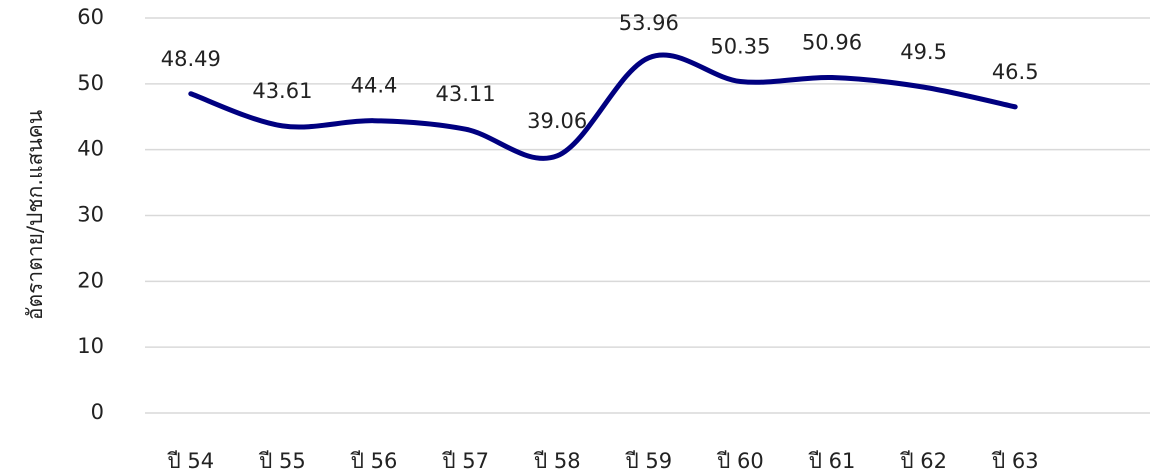 The height and width of the screenshot is (474, 1163). What do you see at coordinates (1015, 72) in the screenshot?
I see `data-label: 46.5` at bounding box center [1015, 72].